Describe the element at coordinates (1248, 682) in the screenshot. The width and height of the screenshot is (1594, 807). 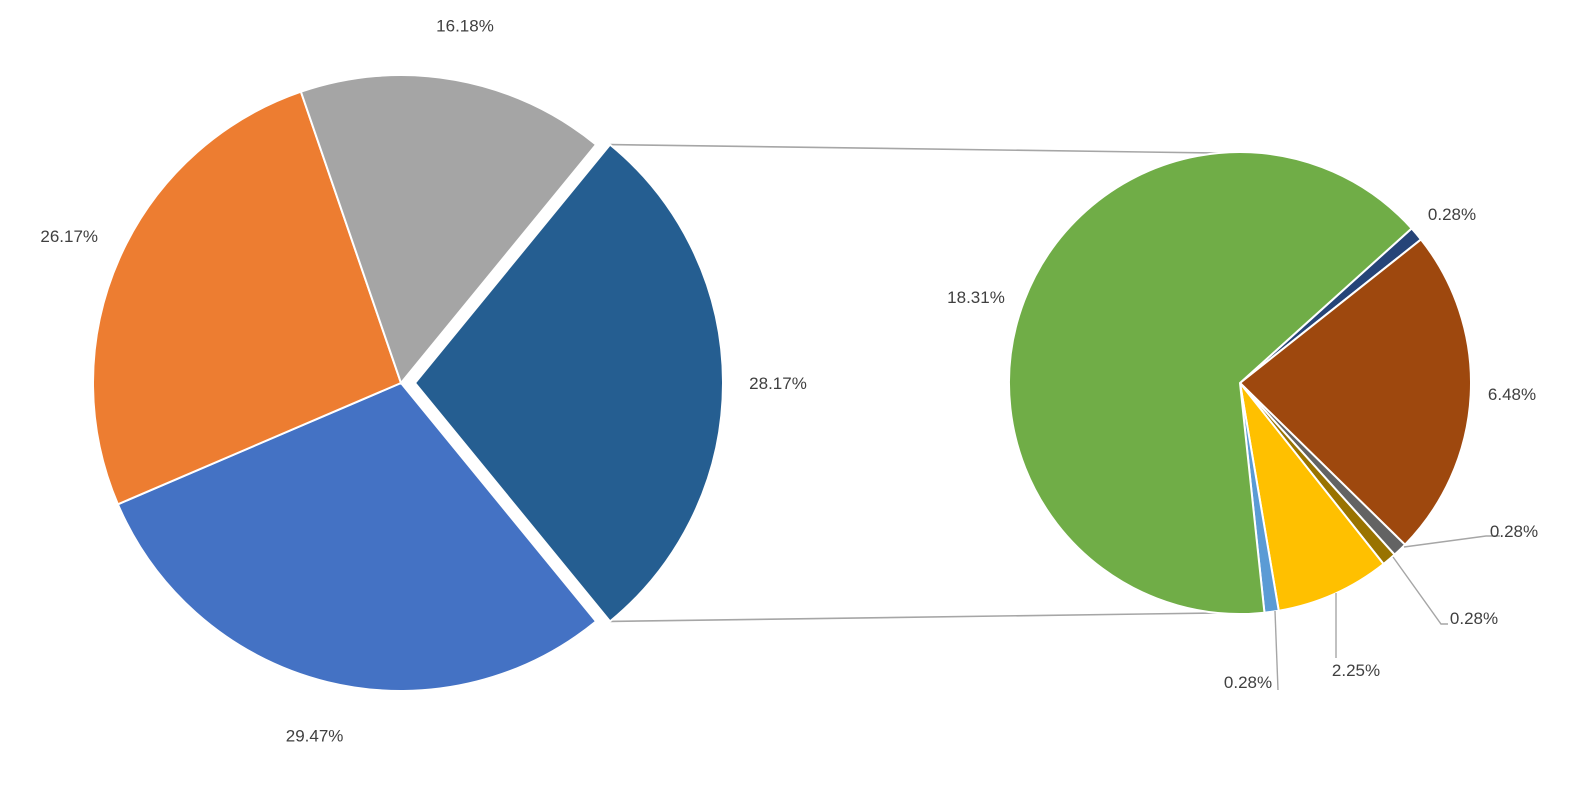
I see `secondary-slice-label-6: 0.28%` at that location.